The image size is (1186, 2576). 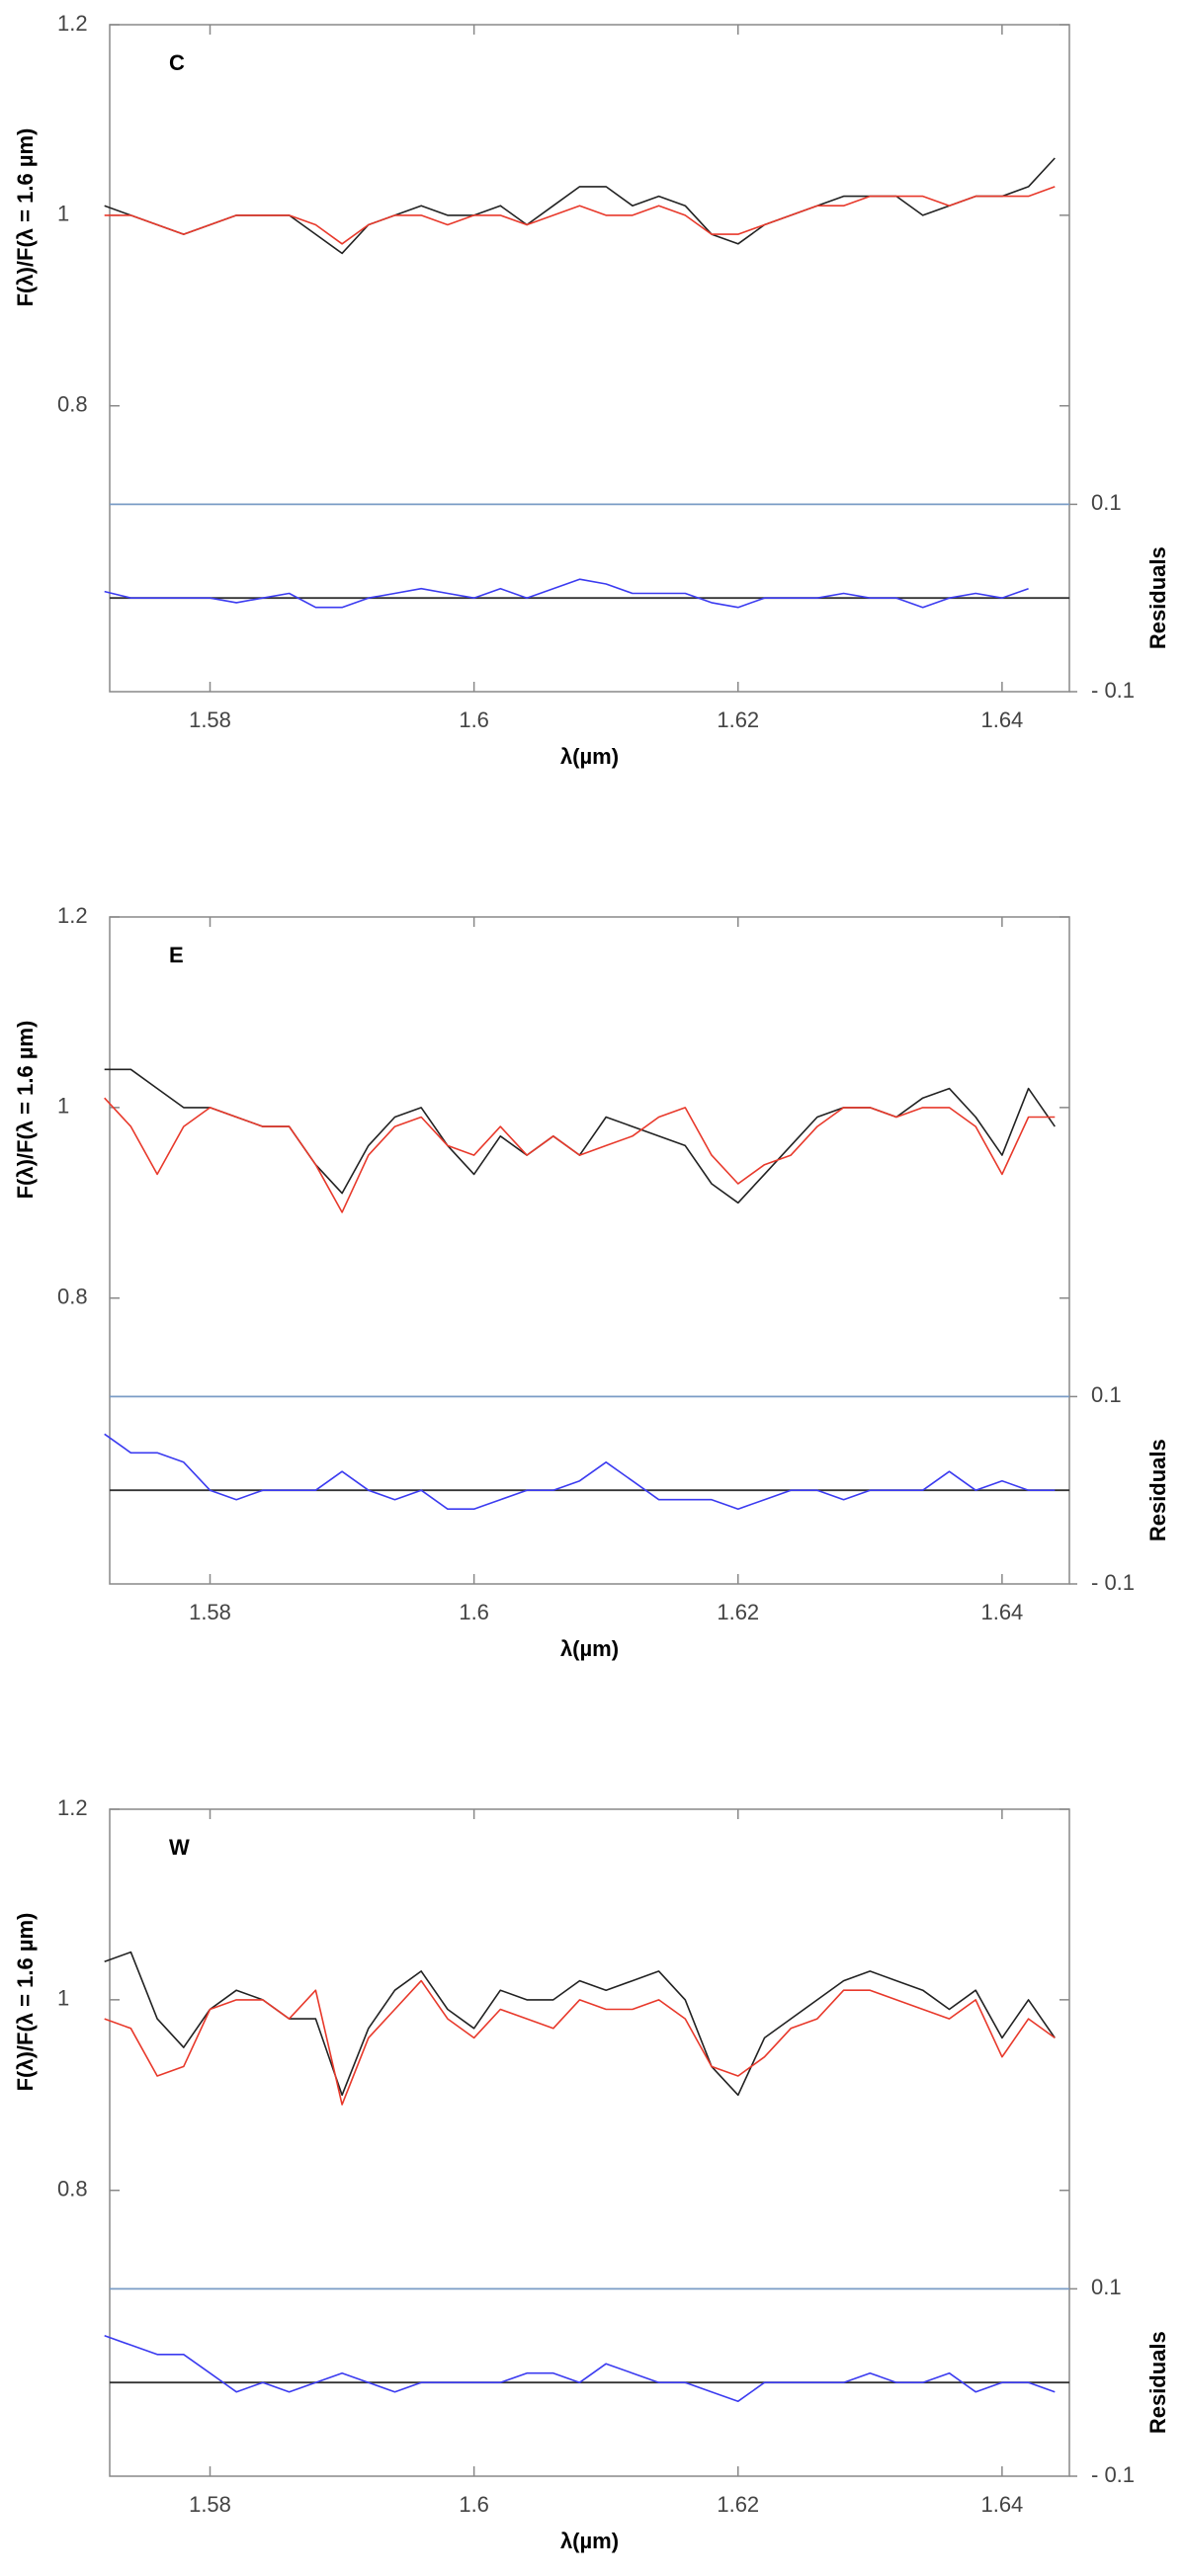 I want to click on panel-label: W, so click(x=179, y=1847).